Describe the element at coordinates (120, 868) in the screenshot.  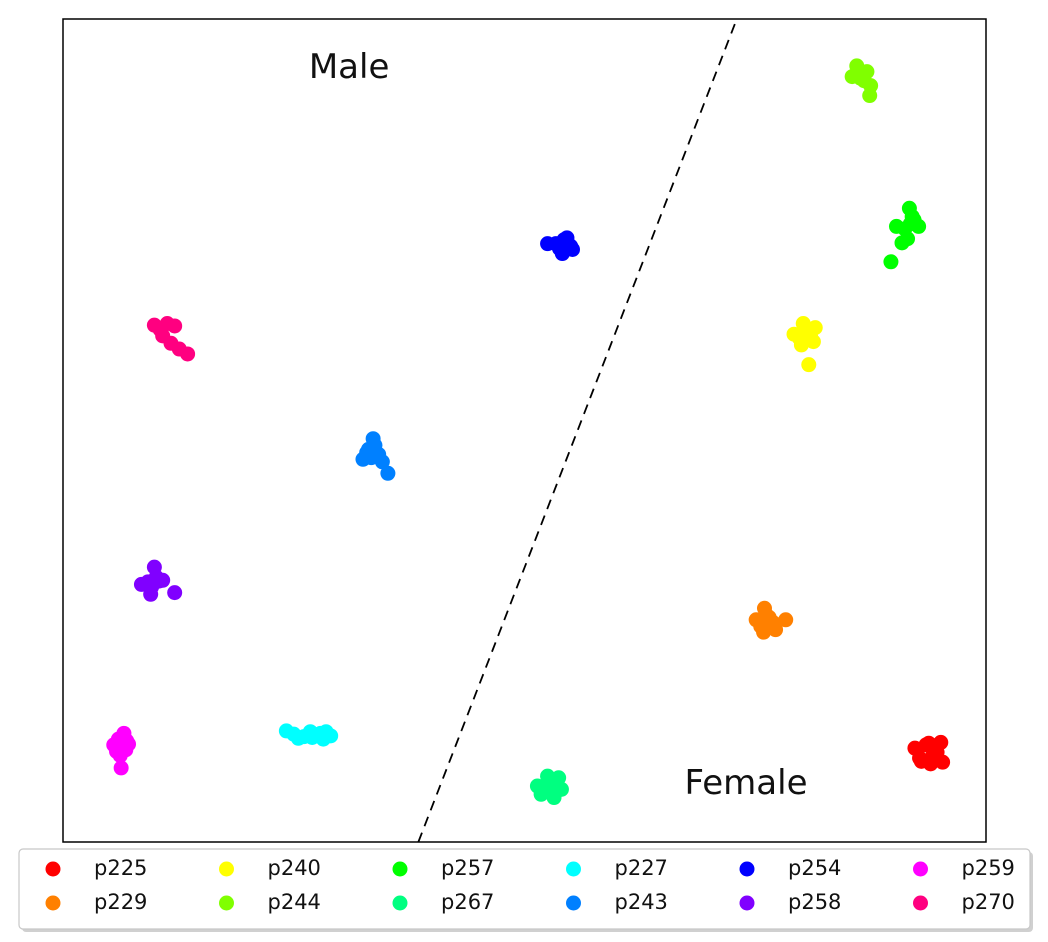
I see `legend-label-p225: p225` at that location.